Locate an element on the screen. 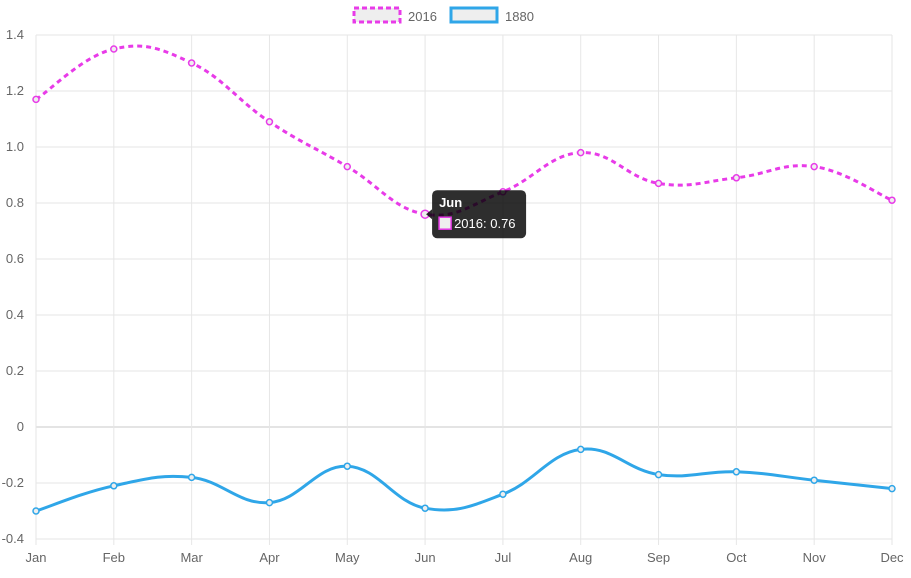 The image size is (911, 578). legend-label: 2016 is located at coordinates (422, 16).